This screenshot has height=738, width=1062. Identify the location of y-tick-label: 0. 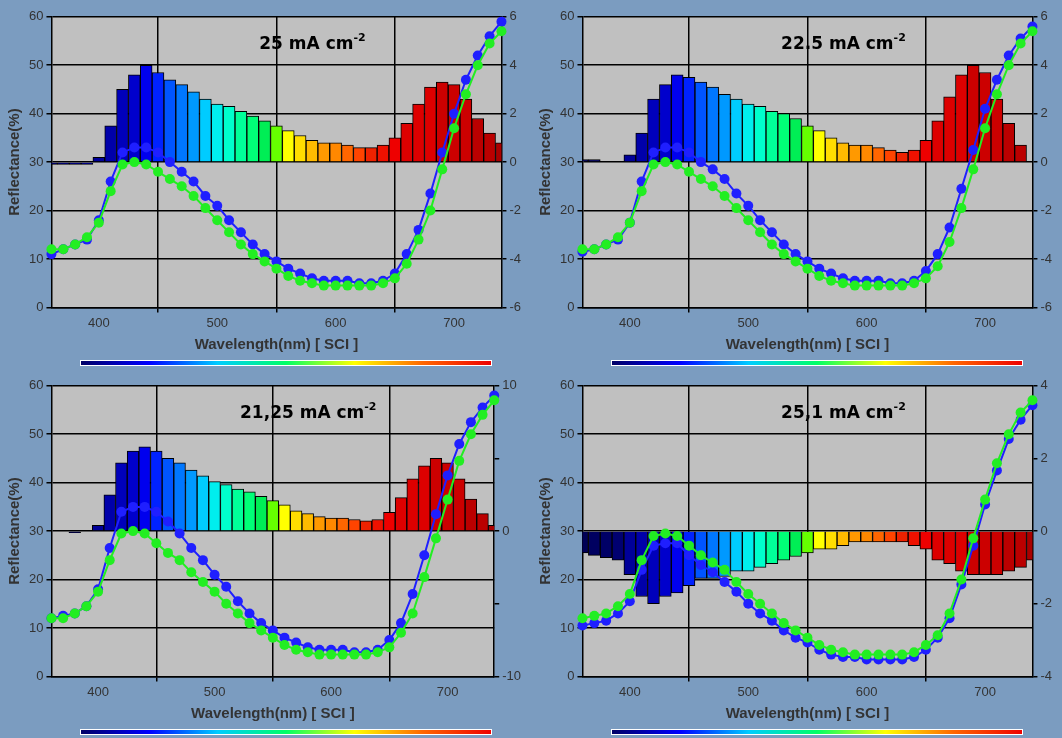
(40, 306).